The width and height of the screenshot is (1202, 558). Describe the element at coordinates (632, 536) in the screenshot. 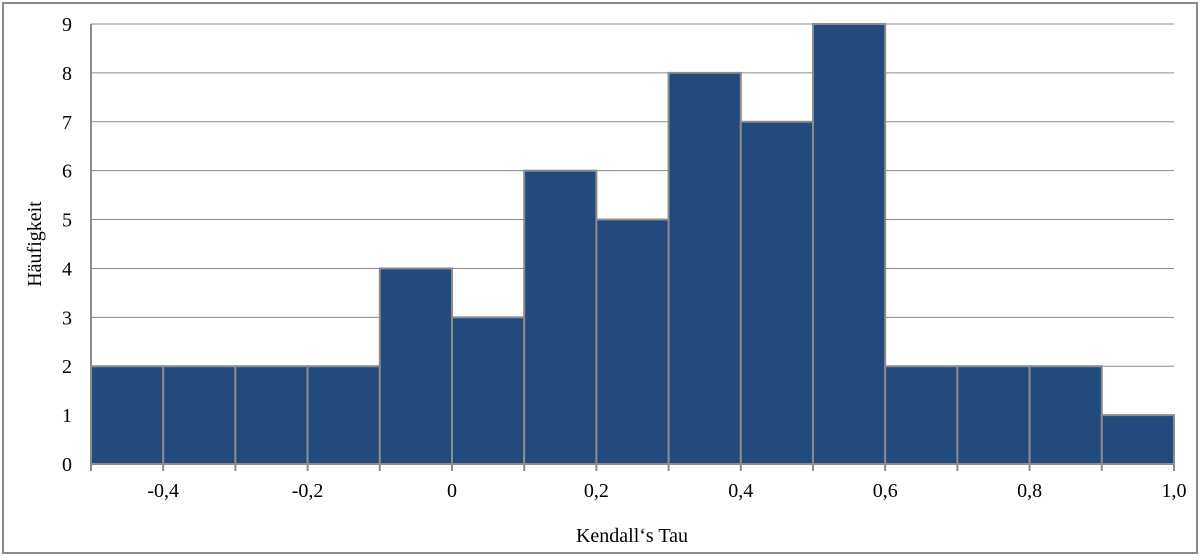

I see `x-axis-title: Kendall‘s Tau` at that location.